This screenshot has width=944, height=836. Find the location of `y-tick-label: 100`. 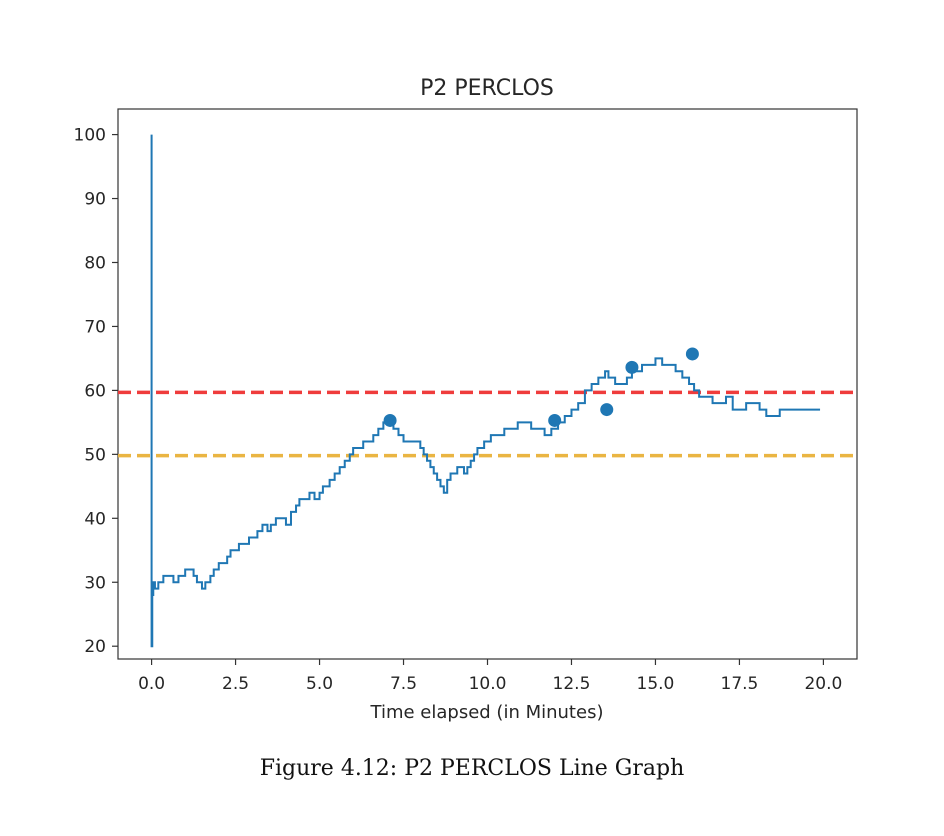

y-tick-label: 100 is located at coordinates (90, 136).